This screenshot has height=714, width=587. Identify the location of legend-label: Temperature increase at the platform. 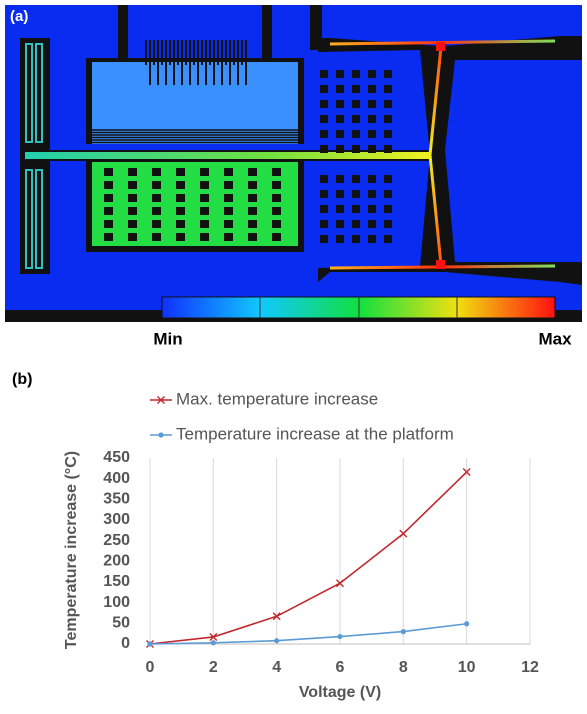
(315, 433).